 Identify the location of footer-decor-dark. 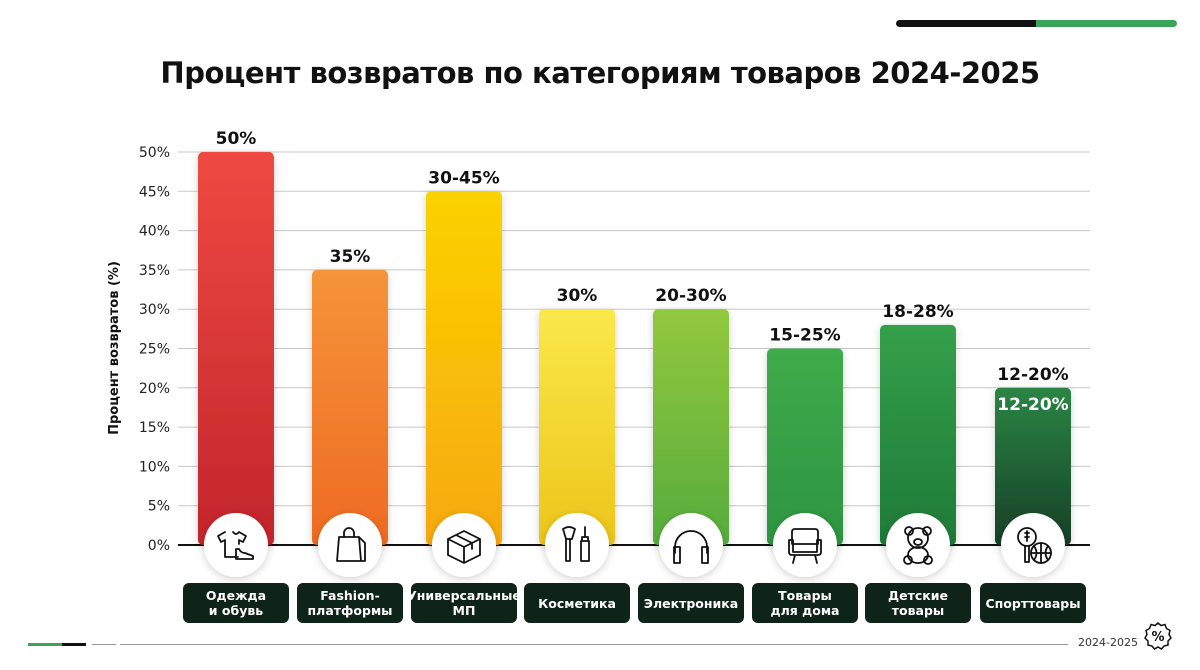
(74, 644).